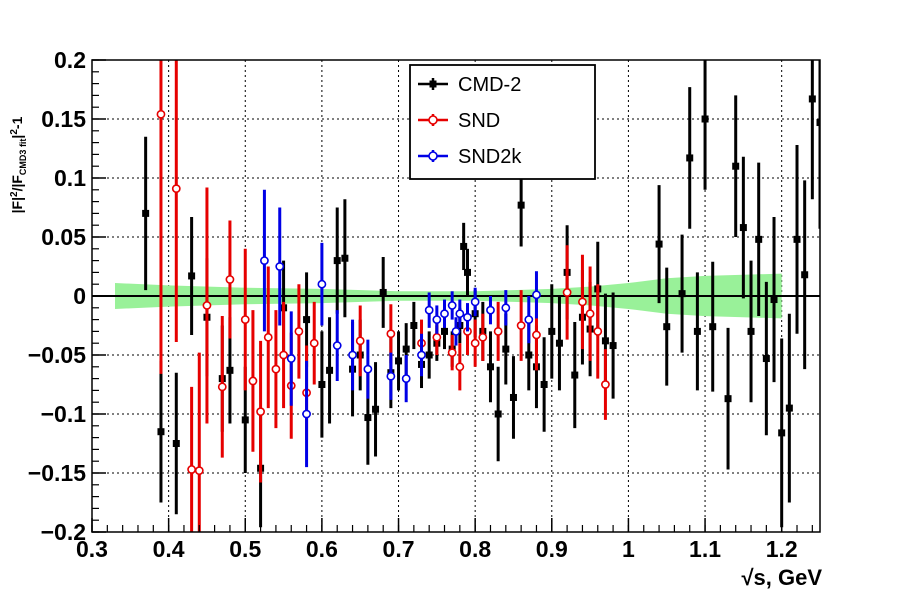 The height and width of the screenshot is (591, 913). Describe the element at coordinates (628, 549) in the screenshot. I see `x-tick-label: 1` at that location.